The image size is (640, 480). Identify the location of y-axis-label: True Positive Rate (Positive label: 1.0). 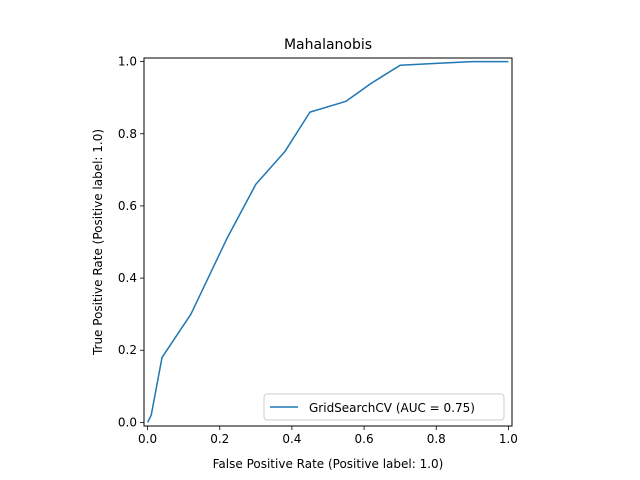
(98, 242).